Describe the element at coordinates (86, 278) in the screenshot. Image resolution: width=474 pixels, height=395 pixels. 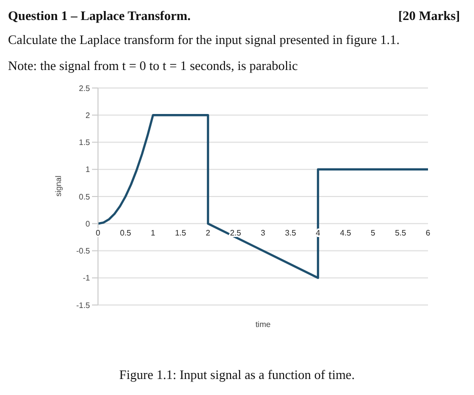
I see `y-tick-label: -1` at that location.